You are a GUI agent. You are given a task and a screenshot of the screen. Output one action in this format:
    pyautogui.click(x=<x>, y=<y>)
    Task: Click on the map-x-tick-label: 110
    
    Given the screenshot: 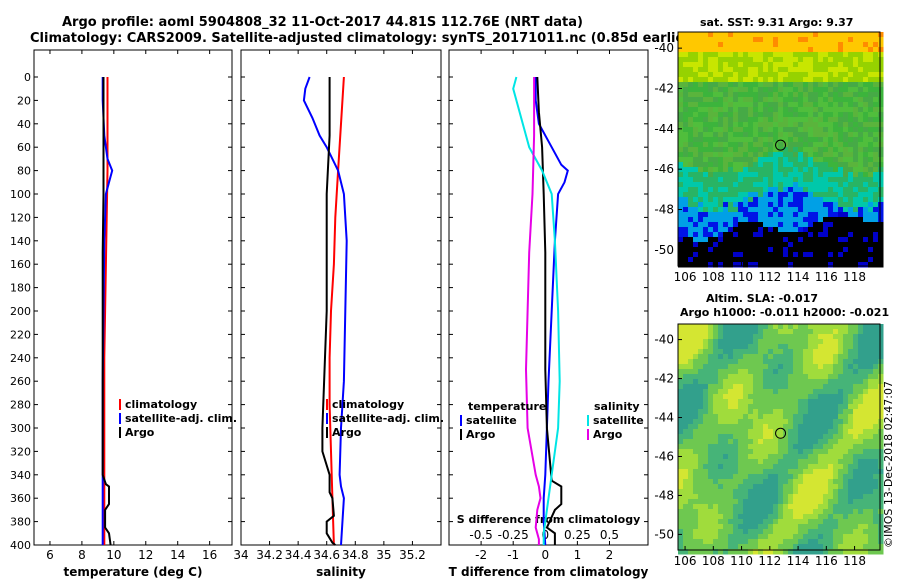 What is the action you would take?
    pyautogui.click(x=741, y=561)
    